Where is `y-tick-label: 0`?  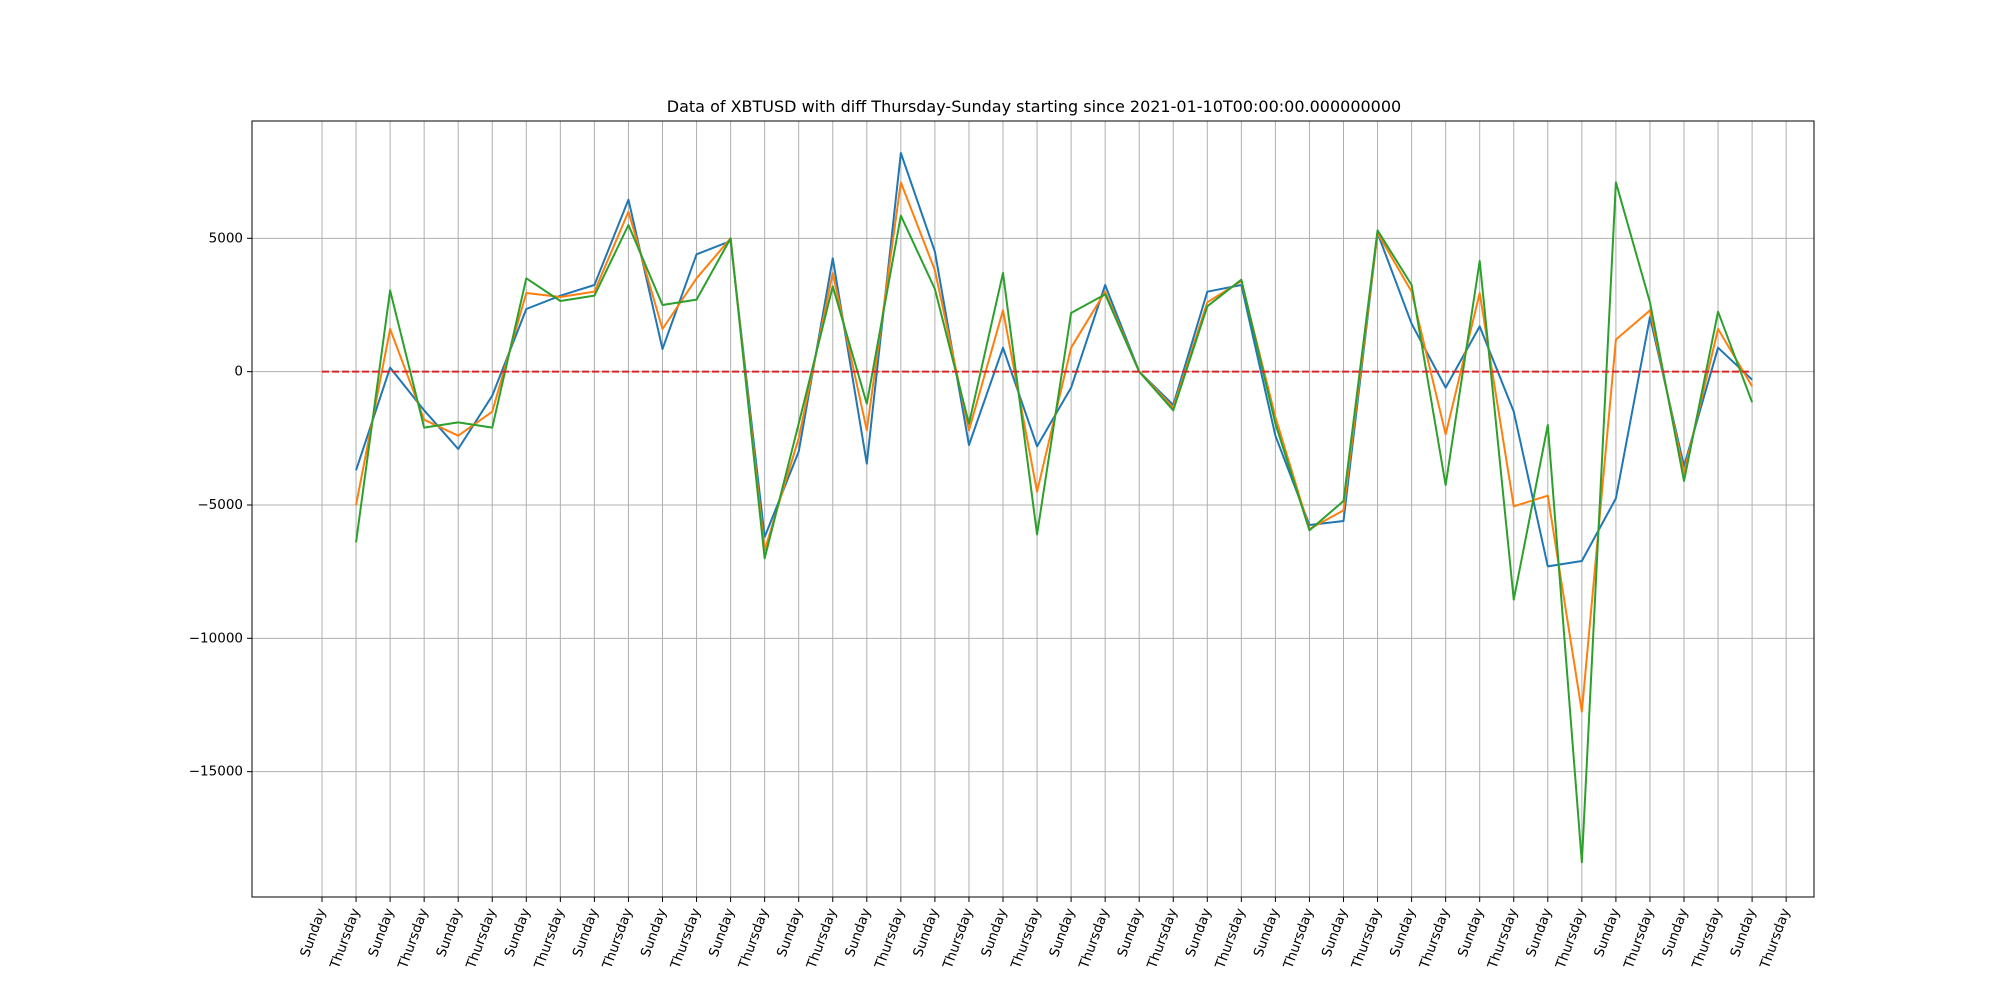 y-tick-label: 0 is located at coordinates (238, 372).